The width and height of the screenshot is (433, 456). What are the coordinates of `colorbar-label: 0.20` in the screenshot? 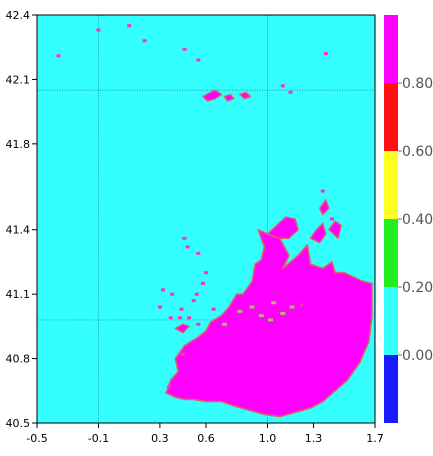 It's located at (417, 288).